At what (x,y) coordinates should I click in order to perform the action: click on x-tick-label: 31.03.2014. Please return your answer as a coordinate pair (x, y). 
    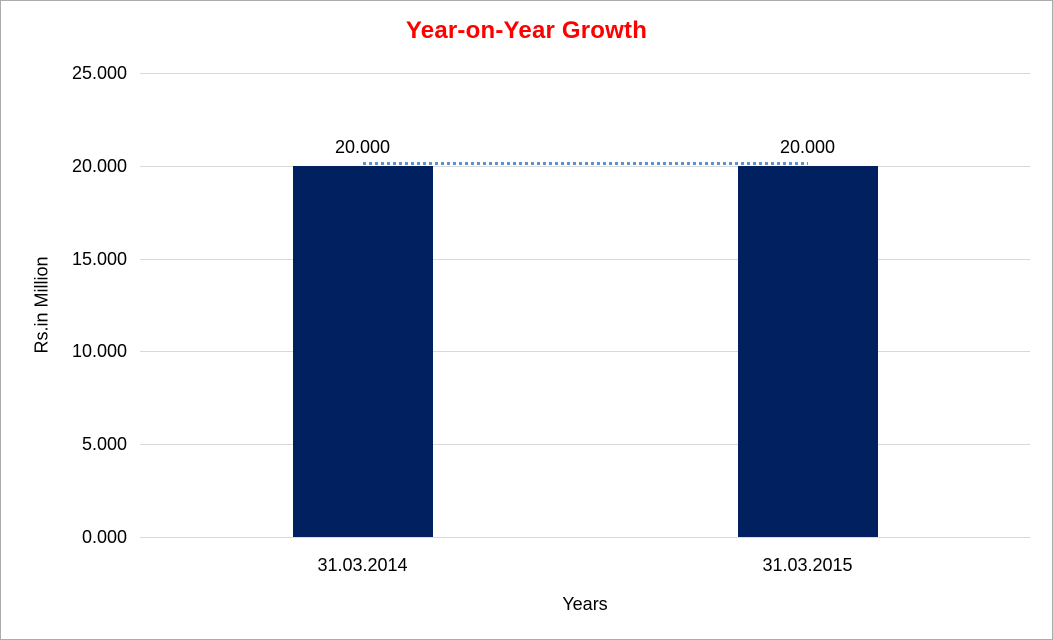
    Looking at the image, I should click on (362, 565).